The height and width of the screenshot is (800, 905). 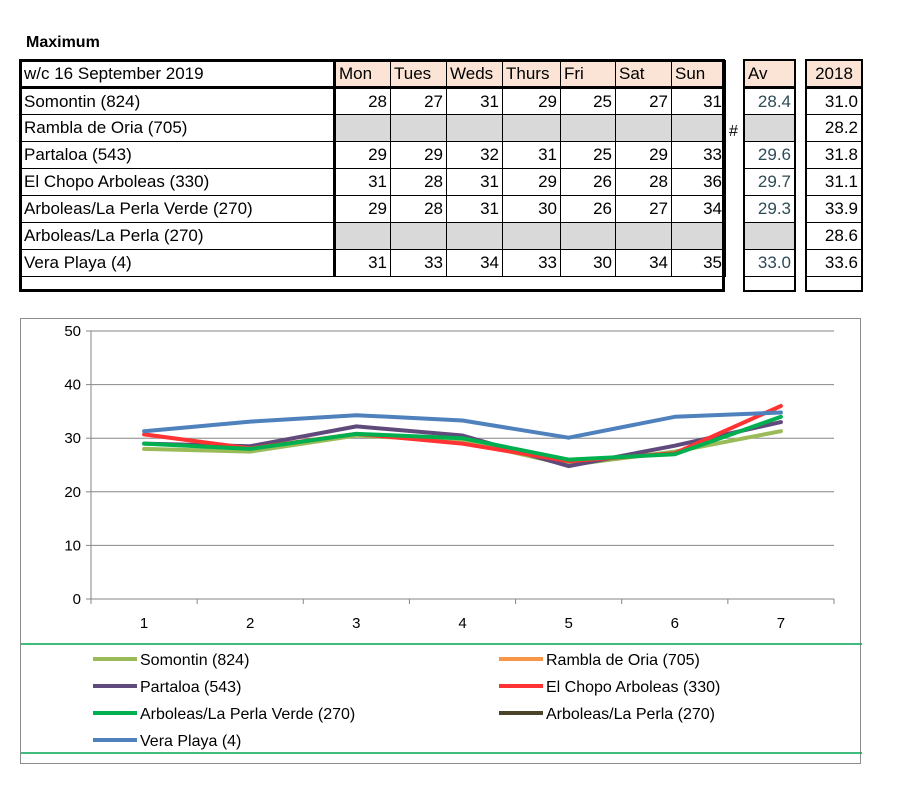 I want to click on page-title: Maximum, so click(x=63, y=42).